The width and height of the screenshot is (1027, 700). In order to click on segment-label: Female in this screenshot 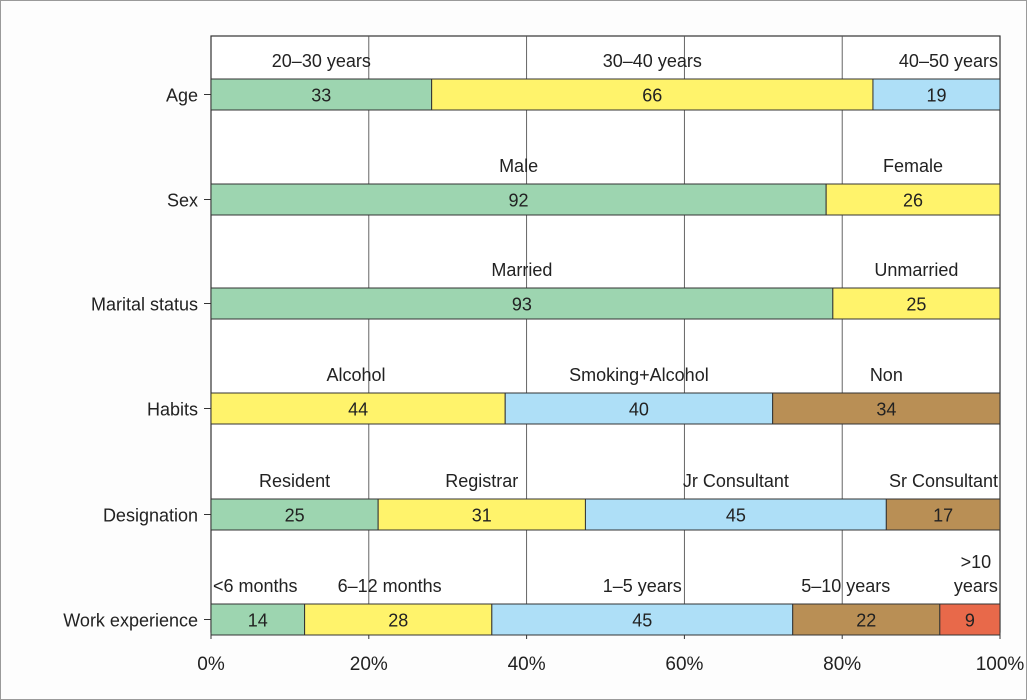, I will do `click(913, 166)`.